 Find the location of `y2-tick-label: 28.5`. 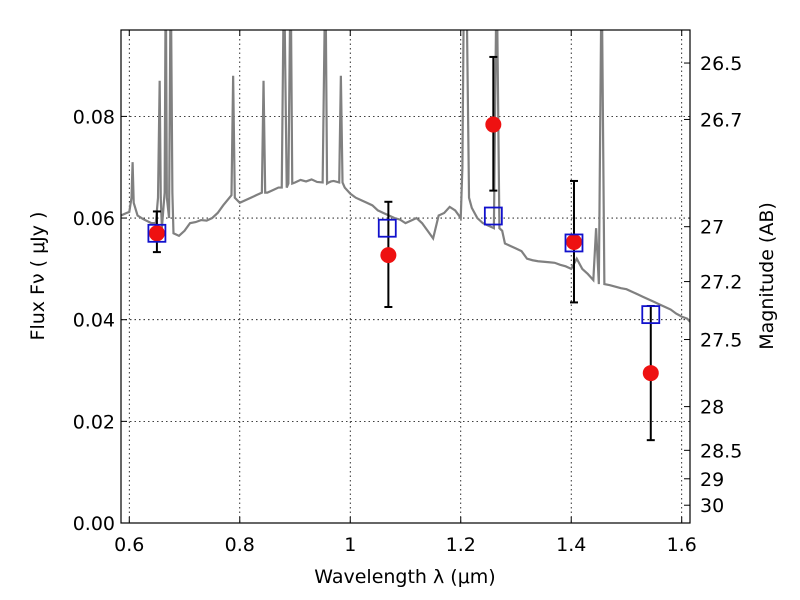

y2-tick-label: 28.5 is located at coordinates (721, 451).